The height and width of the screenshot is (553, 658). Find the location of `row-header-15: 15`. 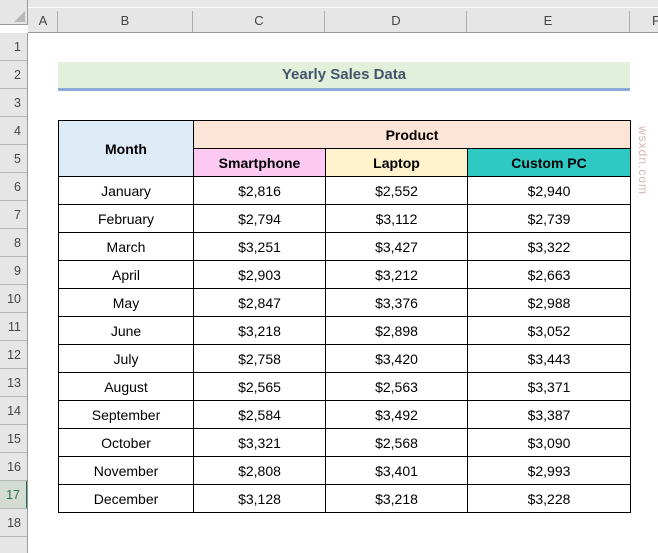

row-header-15: 15 is located at coordinates (13, 439).